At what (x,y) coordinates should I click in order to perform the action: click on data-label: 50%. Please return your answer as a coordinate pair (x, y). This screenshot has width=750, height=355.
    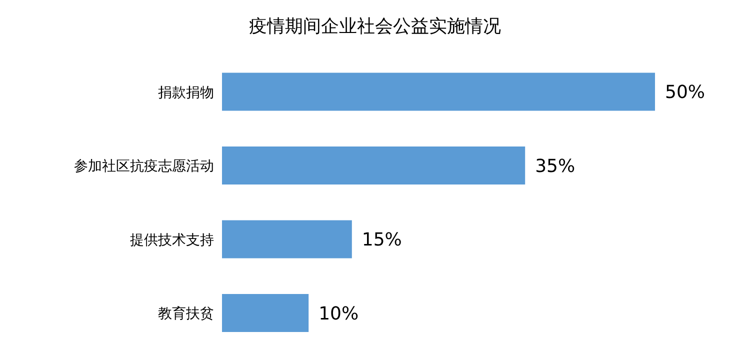
    Looking at the image, I should click on (685, 93).